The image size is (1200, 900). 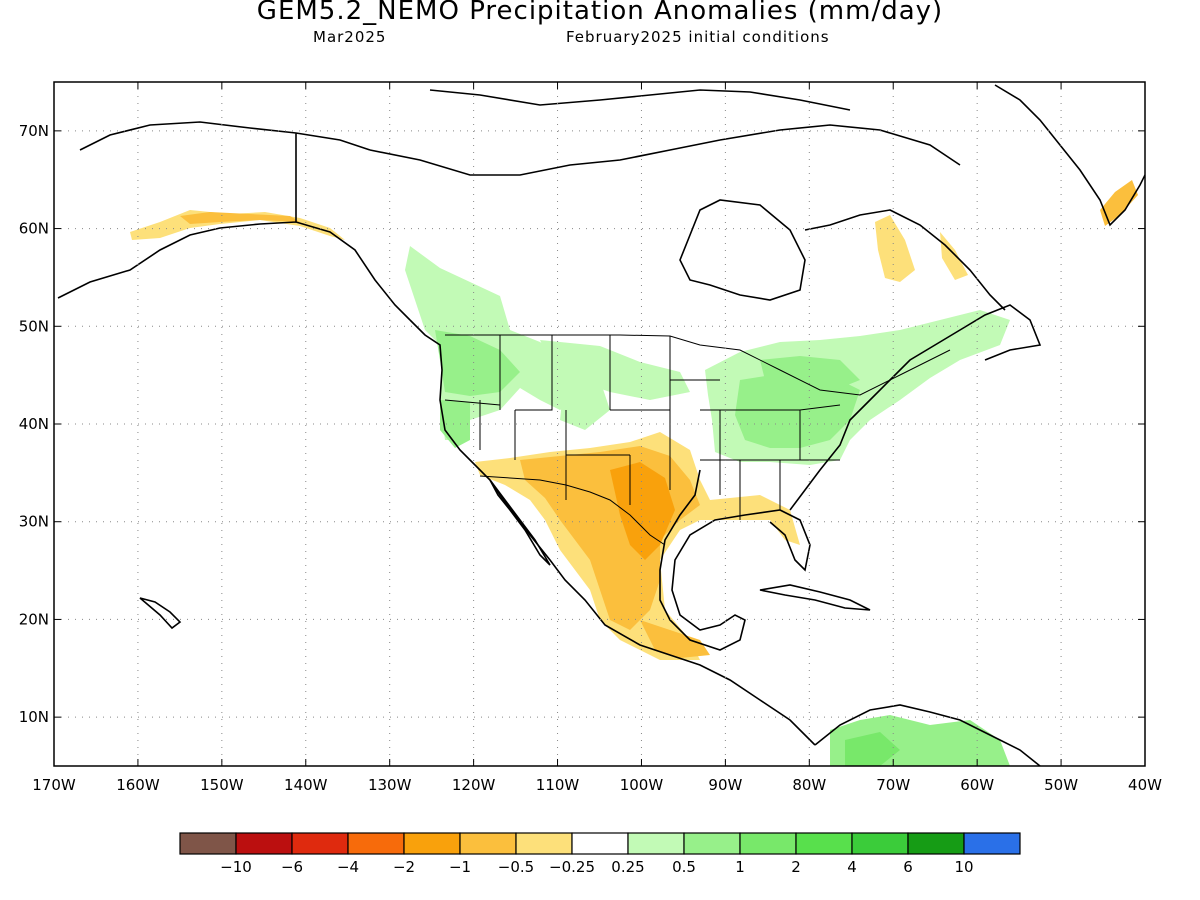 What do you see at coordinates (455, 424) in the screenshot?
I see `wet-area-california` at bounding box center [455, 424].